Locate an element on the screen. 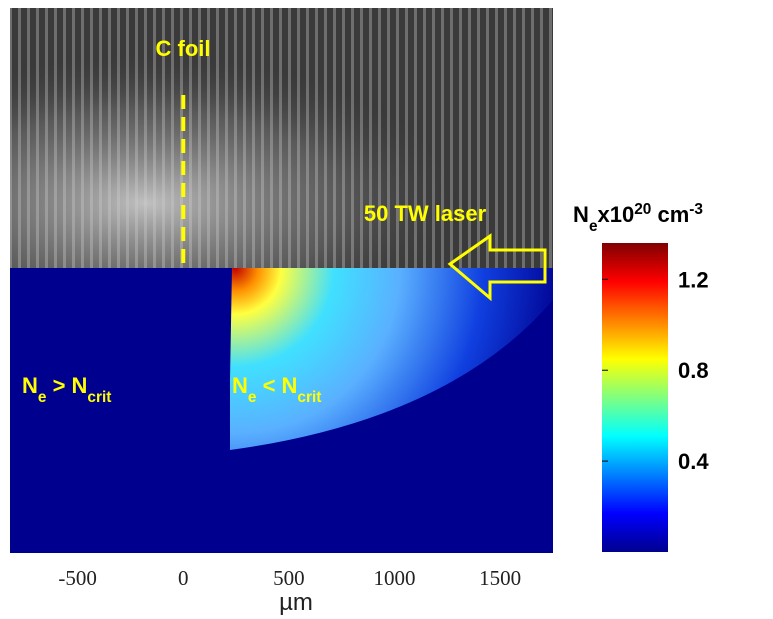 The width and height of the screenshot is (773, 619). x-tick-label: 1000 is located at coordinates (395, 578).